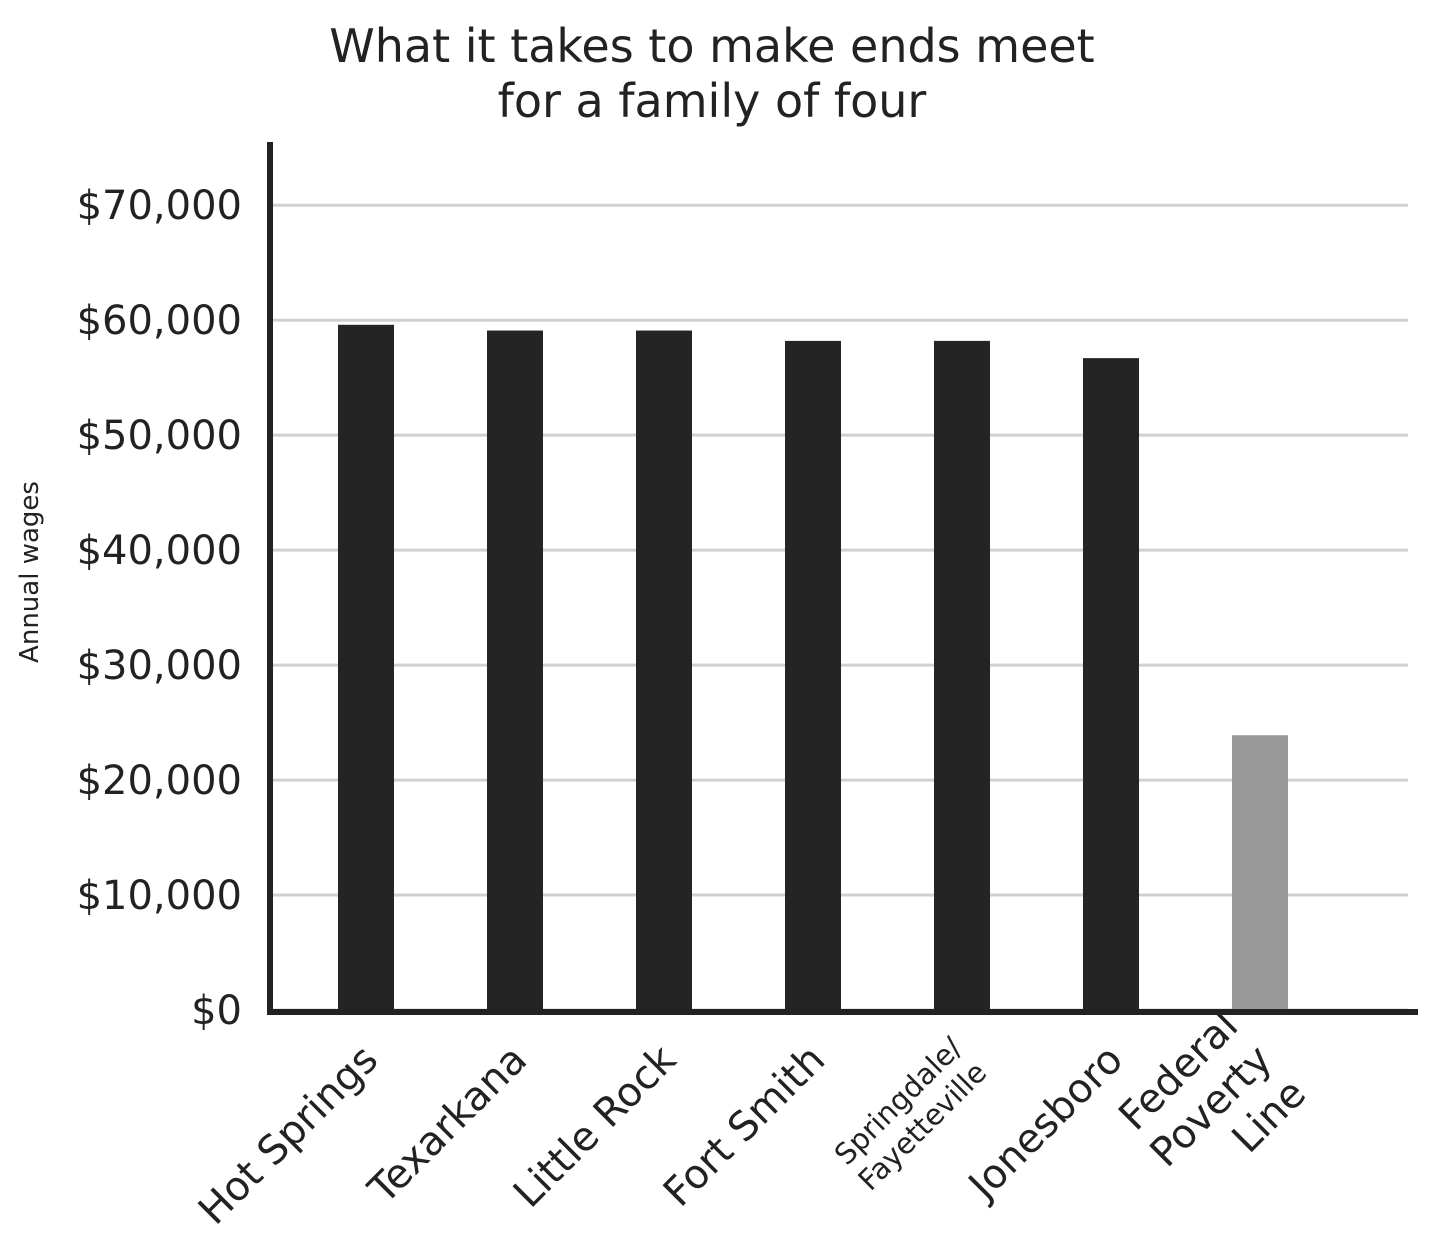 This screenshot has height=1253, width=1432. What do you see at coordinates (1211, 1106) in the screenshot?
I see `x-tick-label: FederalPovertyLine` at bounding box center [1211, 1106].